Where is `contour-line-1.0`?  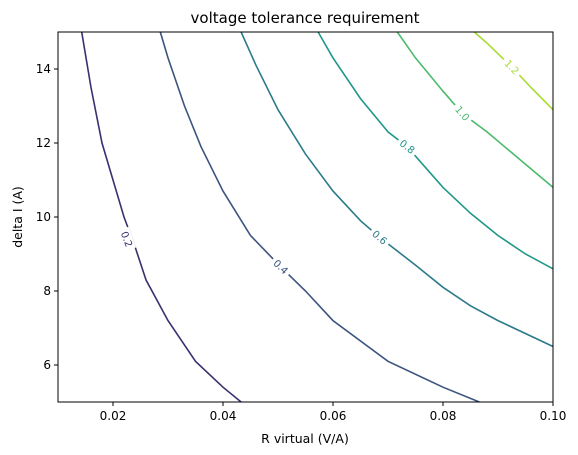
contour-line-1.0 is located at coordinates (475, 110).